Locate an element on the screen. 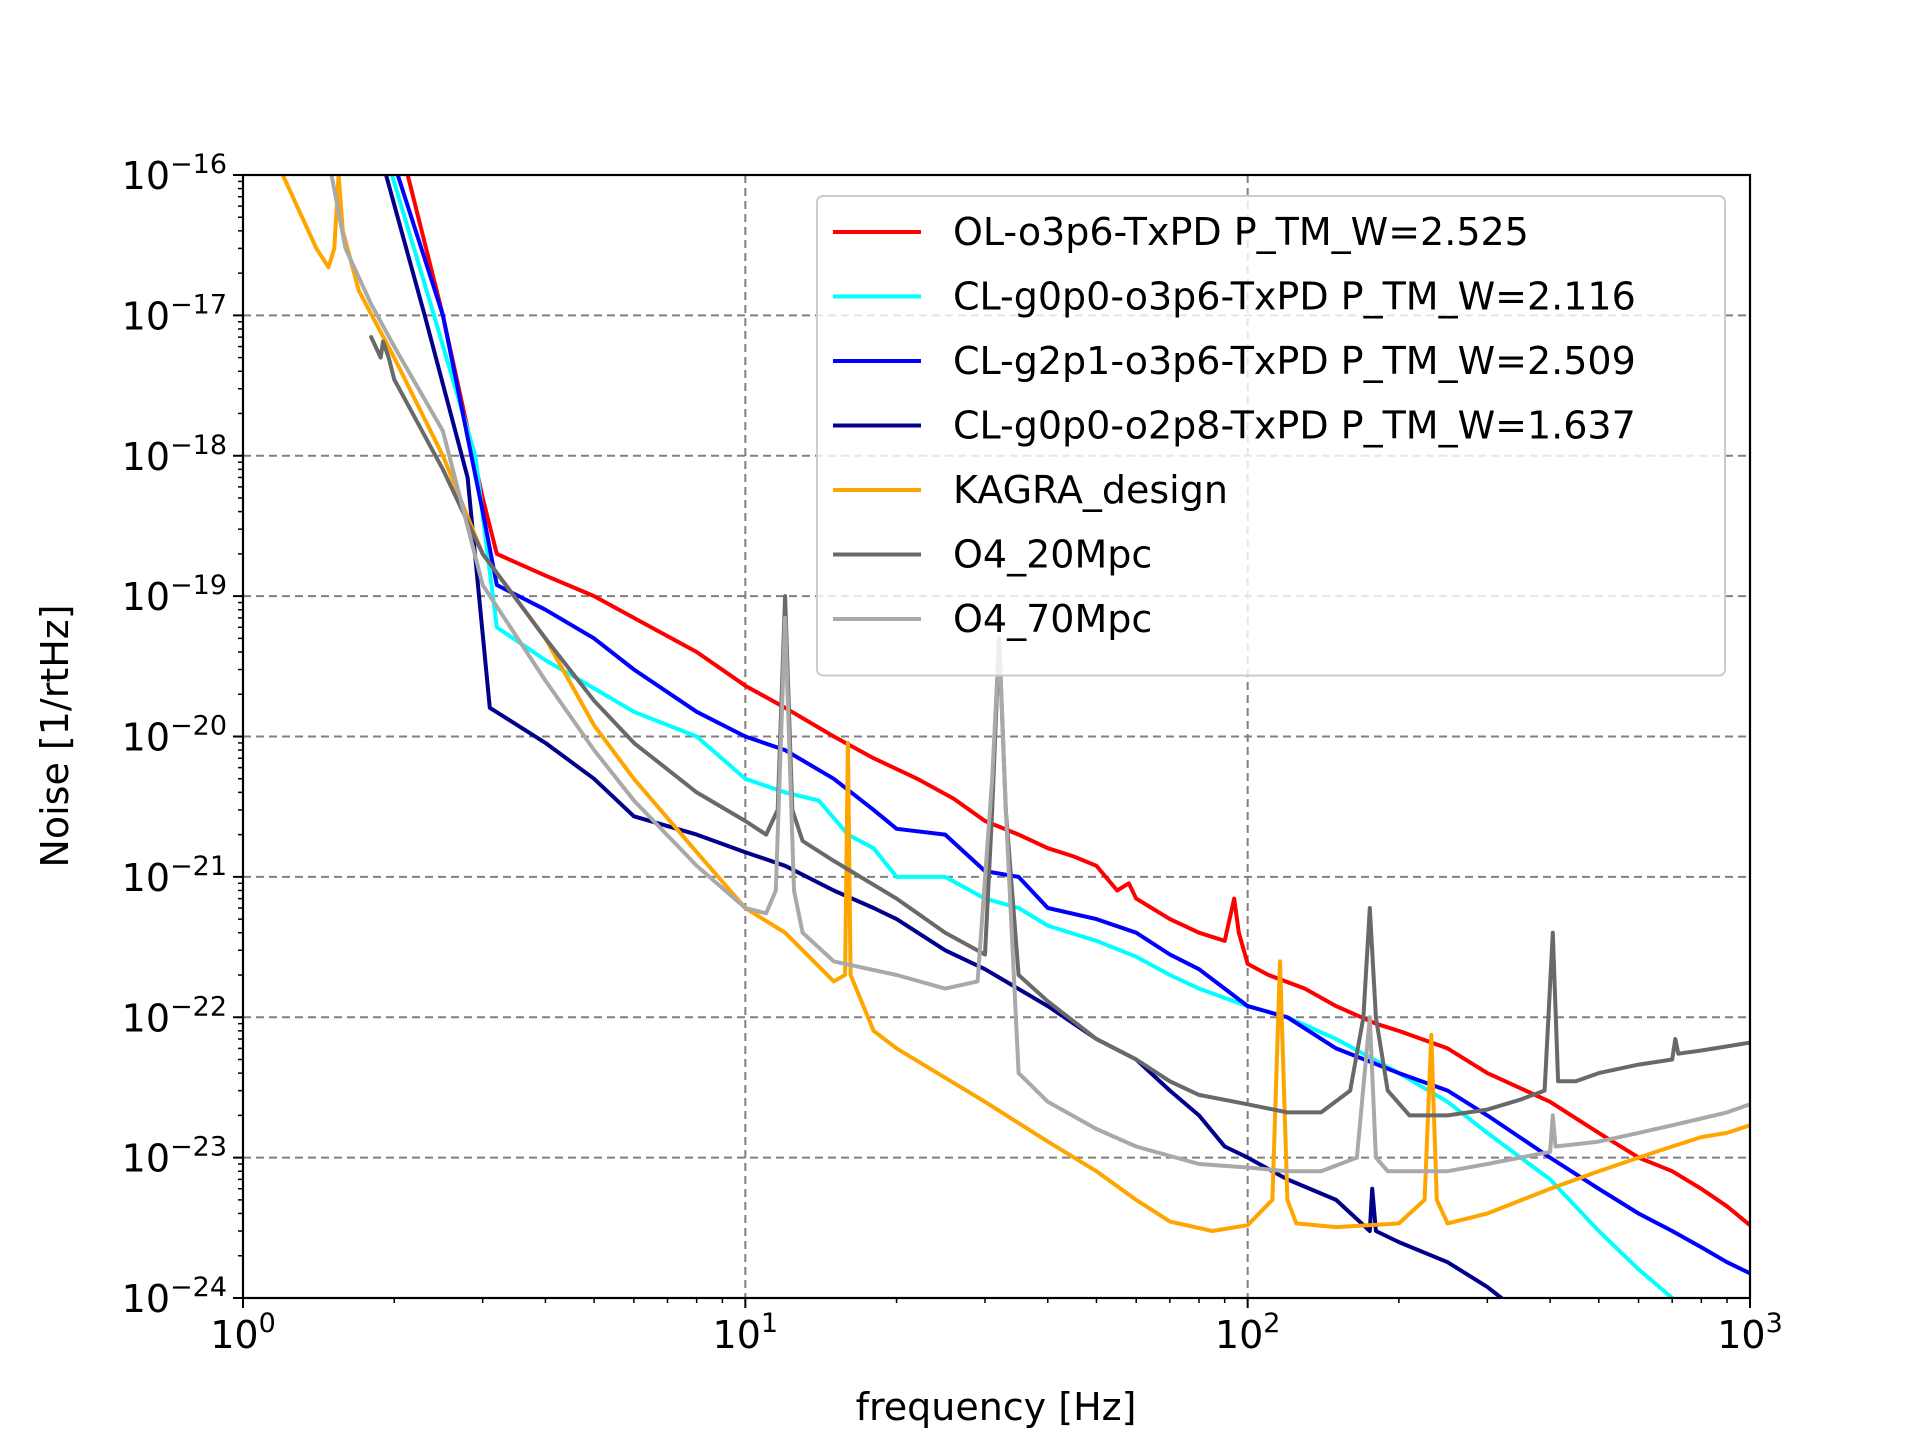 This screenshot has width=1920, height=1440. x-tick-label: 101 is located at coordinates (746, 1332).